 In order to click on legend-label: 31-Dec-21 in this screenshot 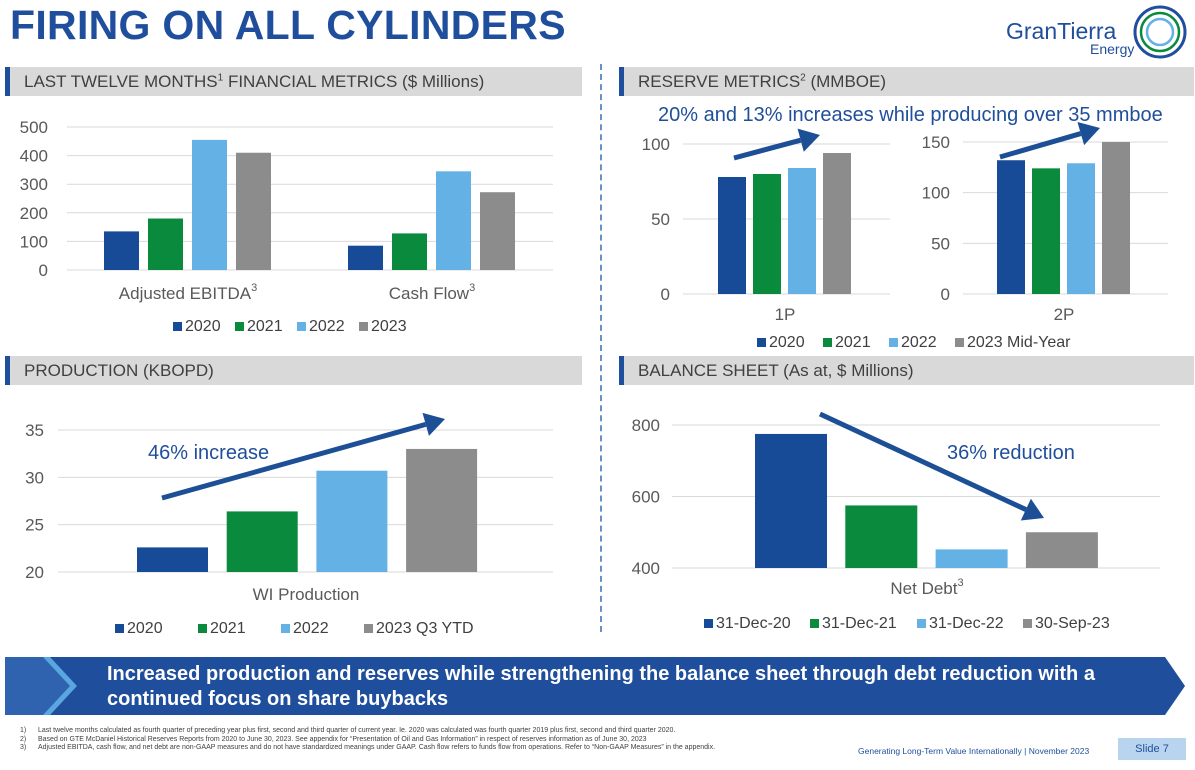, I will do `click(859, 623)`.